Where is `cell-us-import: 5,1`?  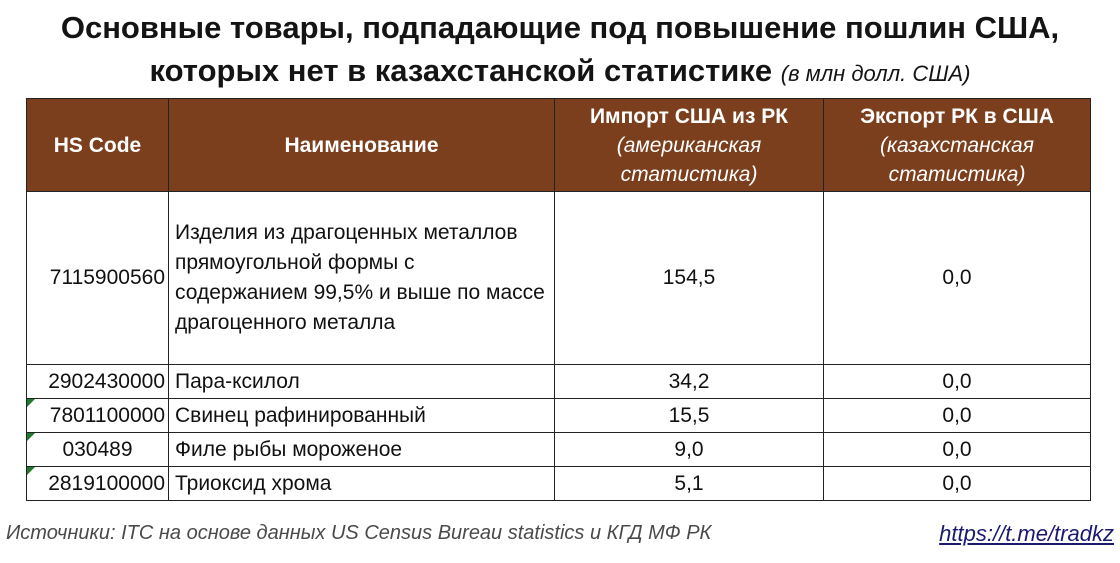
cell-us-import: 5,1 is located at coordinates (689, 483).